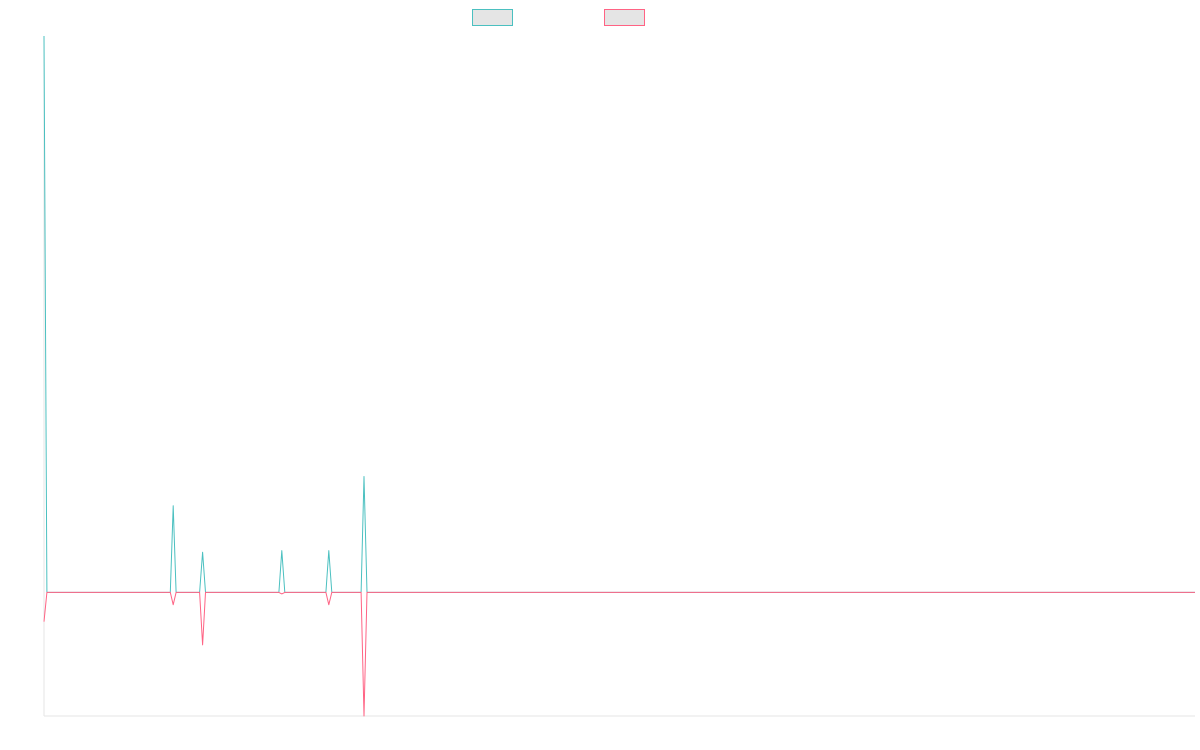 This screenshot has width=1200, height=750. I want to click on legend, so click(558, 17).